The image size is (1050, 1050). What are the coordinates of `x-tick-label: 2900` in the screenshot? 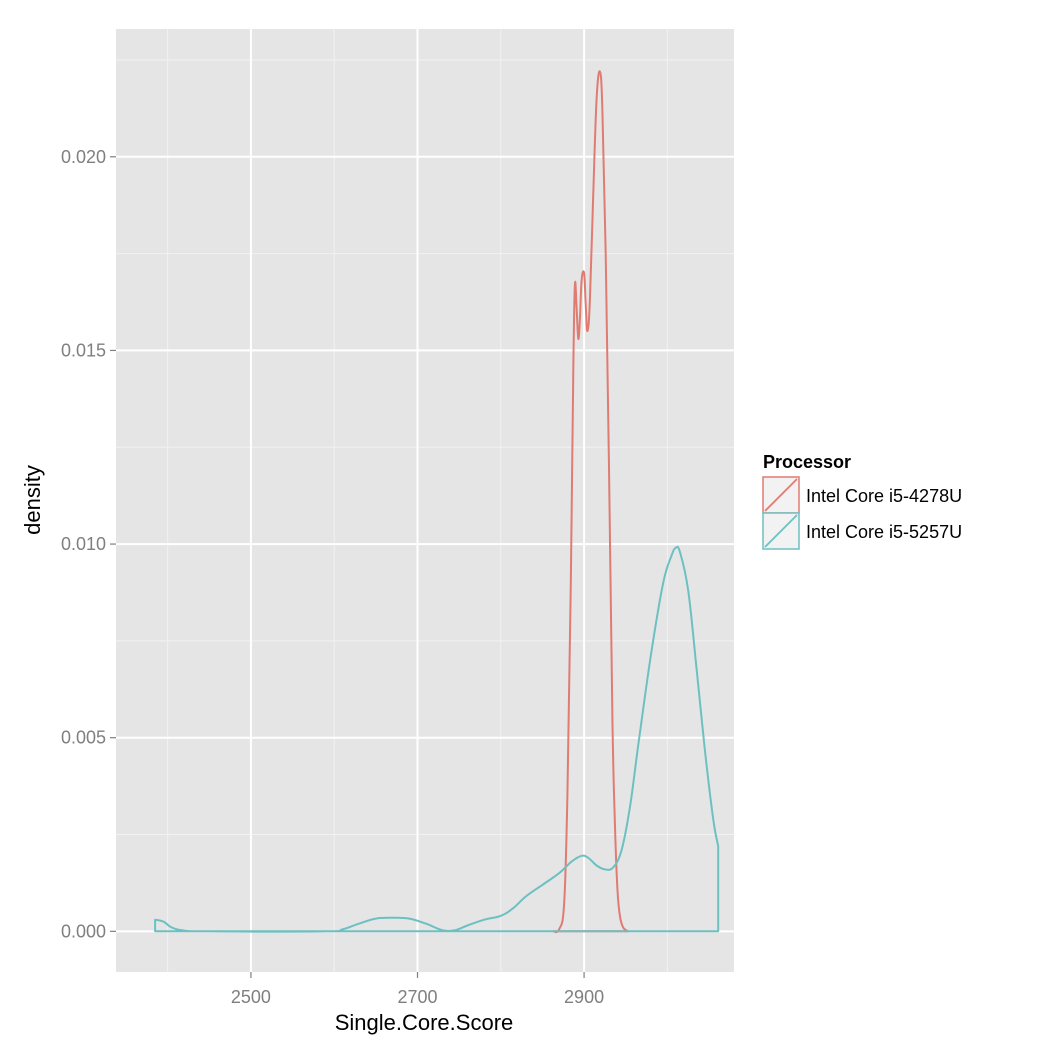 It's located at (584, 997).